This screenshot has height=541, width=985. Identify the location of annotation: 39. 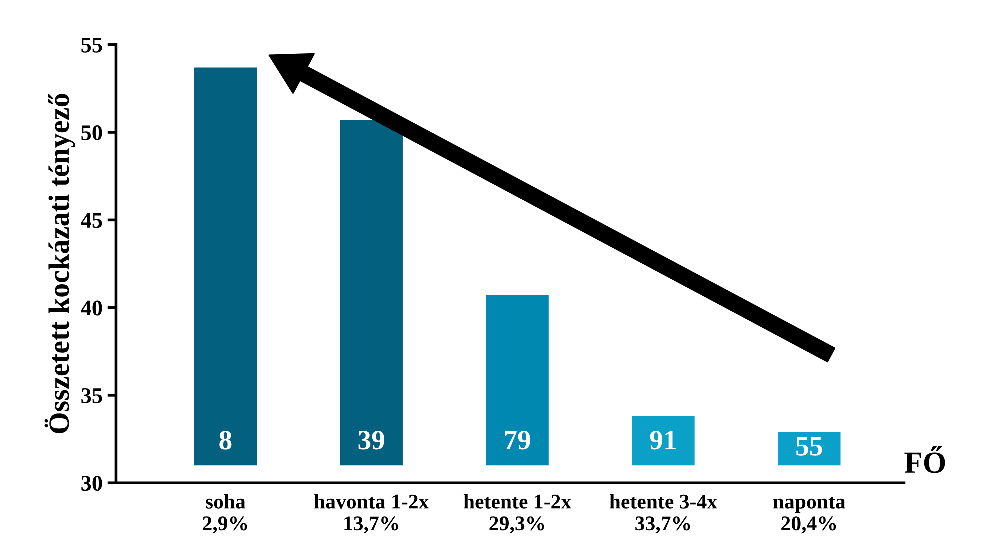
(371, 440).